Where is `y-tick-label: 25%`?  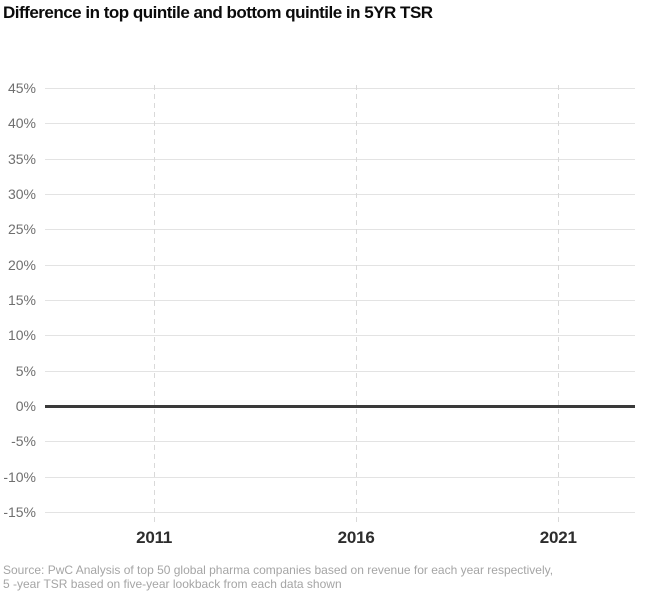 y-tick-label: 25% is located at coordinates (21, 229).